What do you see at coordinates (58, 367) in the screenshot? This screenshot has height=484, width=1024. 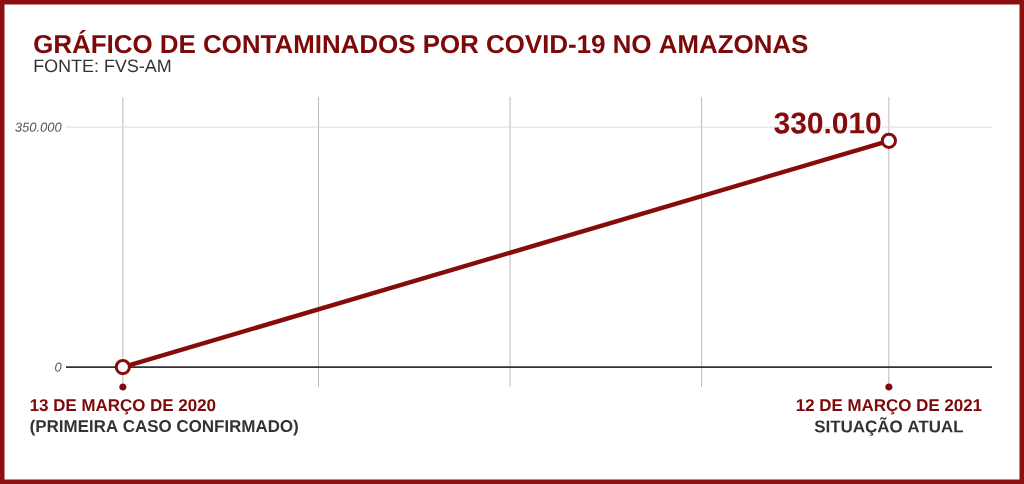 I see `y-tick-label: 0` at bounding box center [58, 367].